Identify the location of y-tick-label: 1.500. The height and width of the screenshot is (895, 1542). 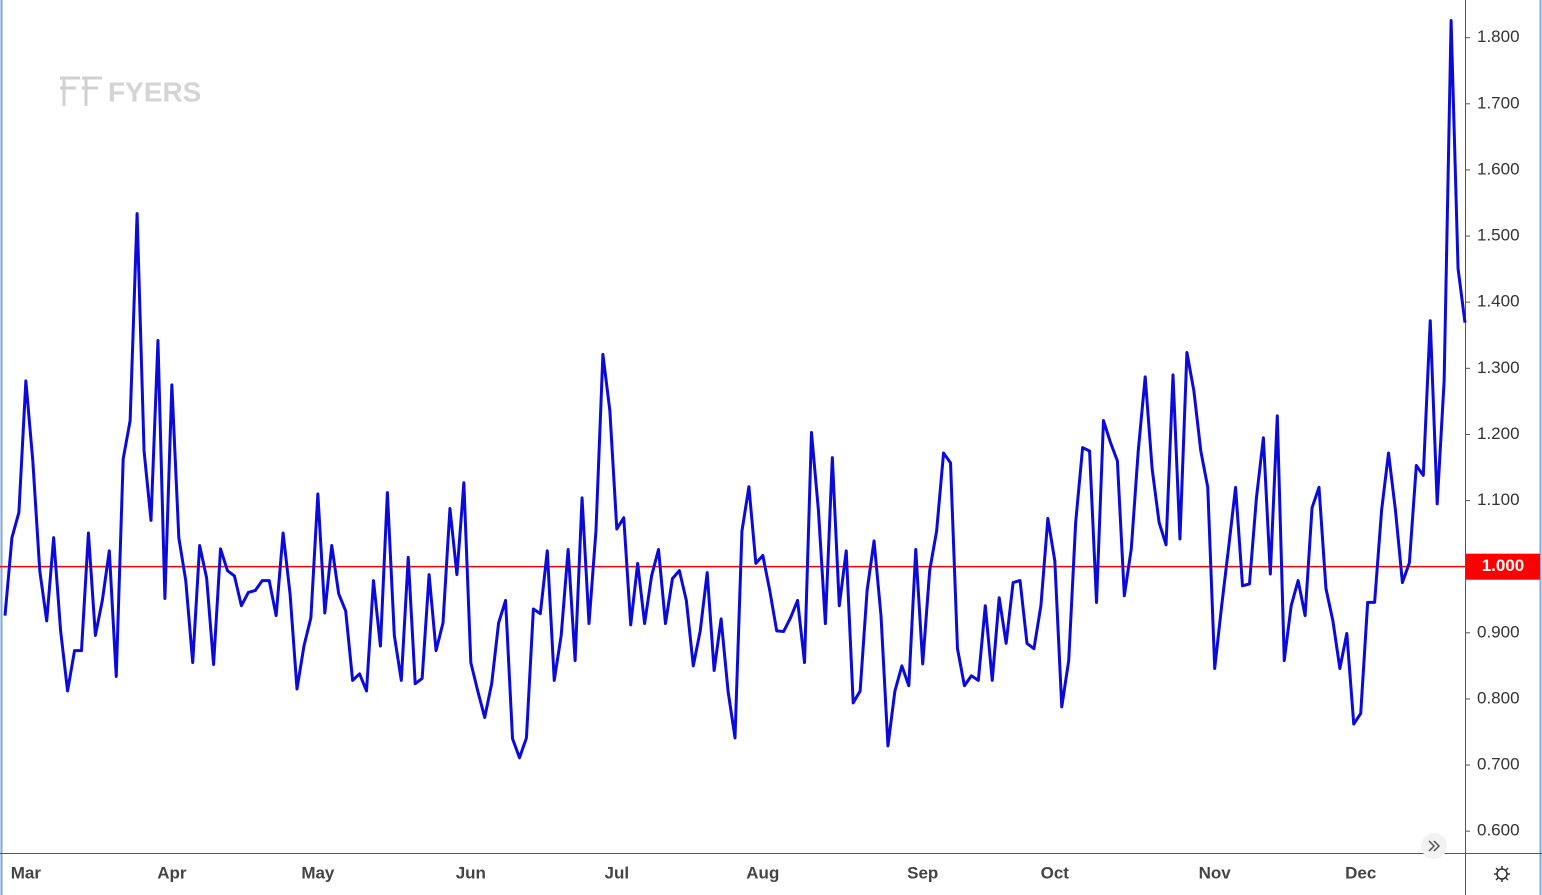
(1498, 235).